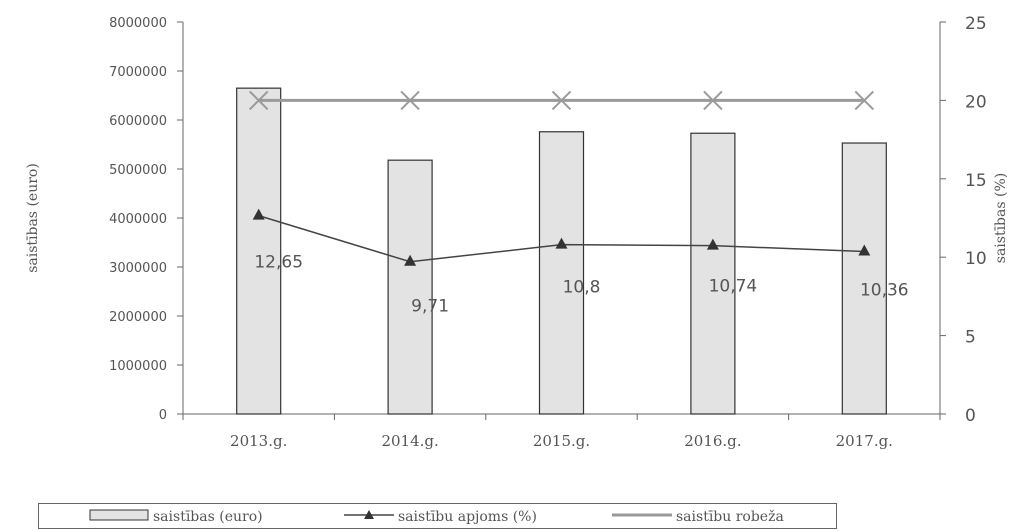  I want to click on legend-label-bars: saistības (euro), so click(208, 517).